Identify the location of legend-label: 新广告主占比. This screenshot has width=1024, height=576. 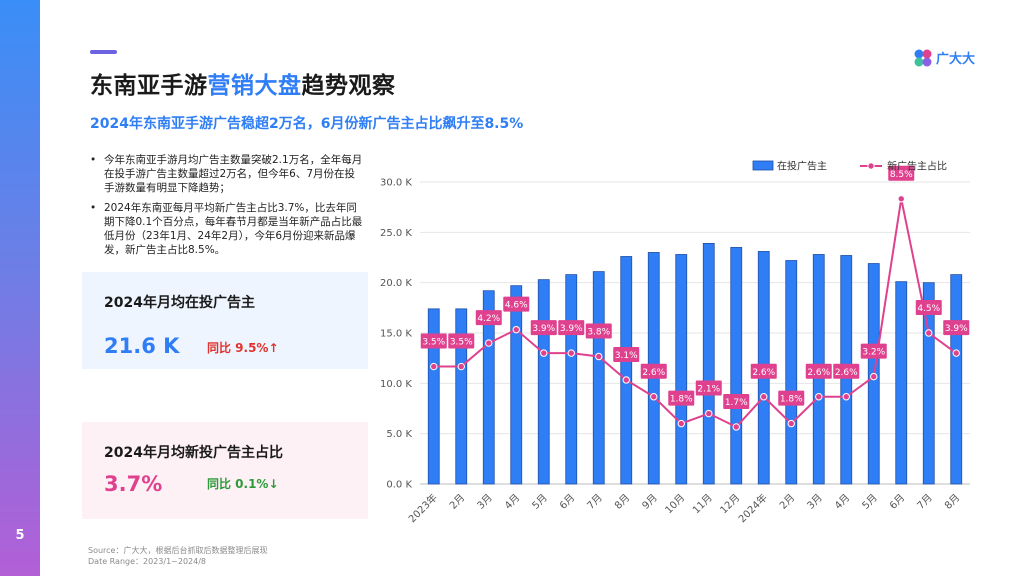
(917, 166).